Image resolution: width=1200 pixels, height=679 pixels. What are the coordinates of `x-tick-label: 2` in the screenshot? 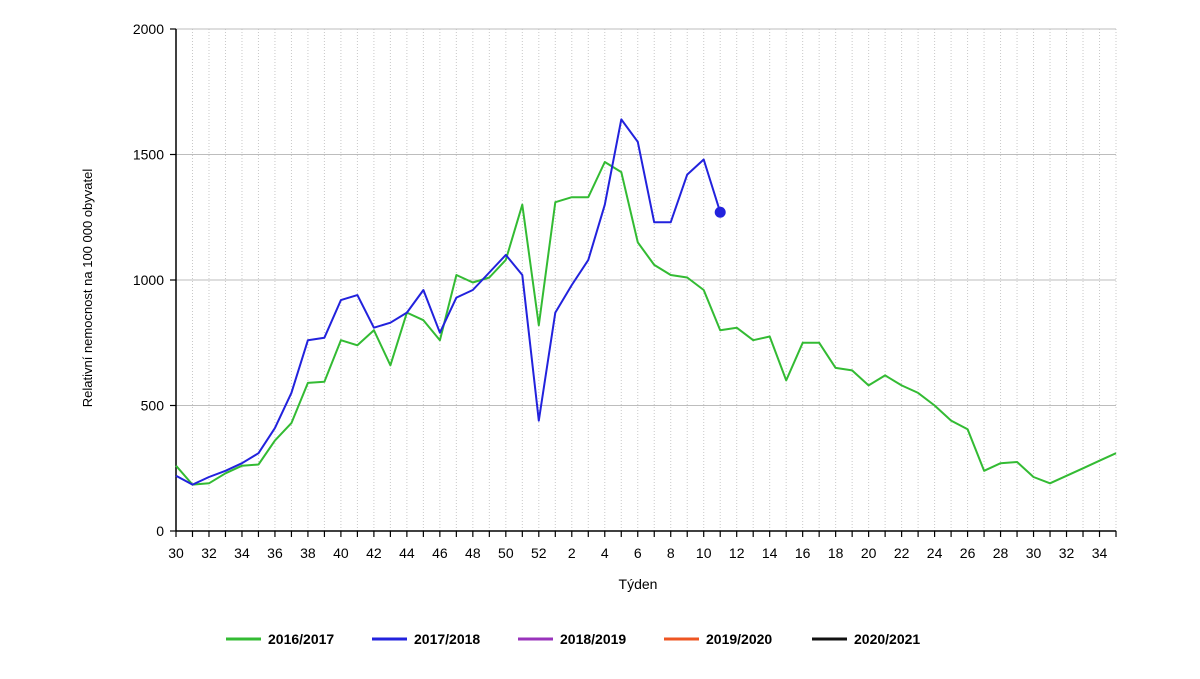 It's located at (572, 553).